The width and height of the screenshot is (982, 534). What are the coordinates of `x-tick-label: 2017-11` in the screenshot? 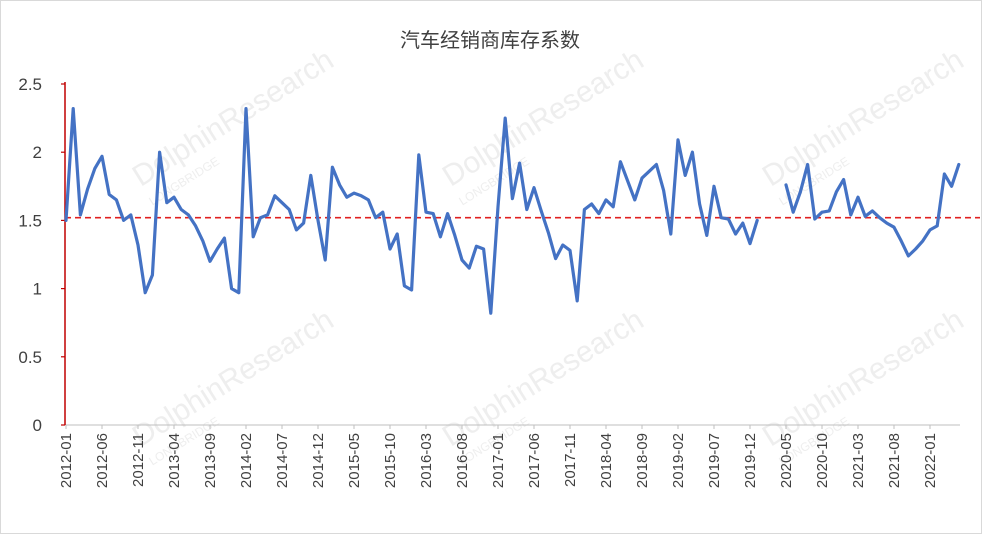 It's located at (570, 460).